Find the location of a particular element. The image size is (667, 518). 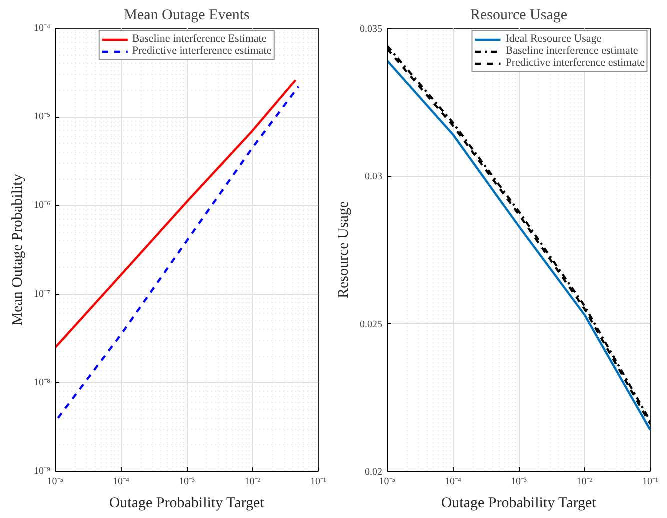

y-tick-label: 0.025 is located at coordinates (371, 324).